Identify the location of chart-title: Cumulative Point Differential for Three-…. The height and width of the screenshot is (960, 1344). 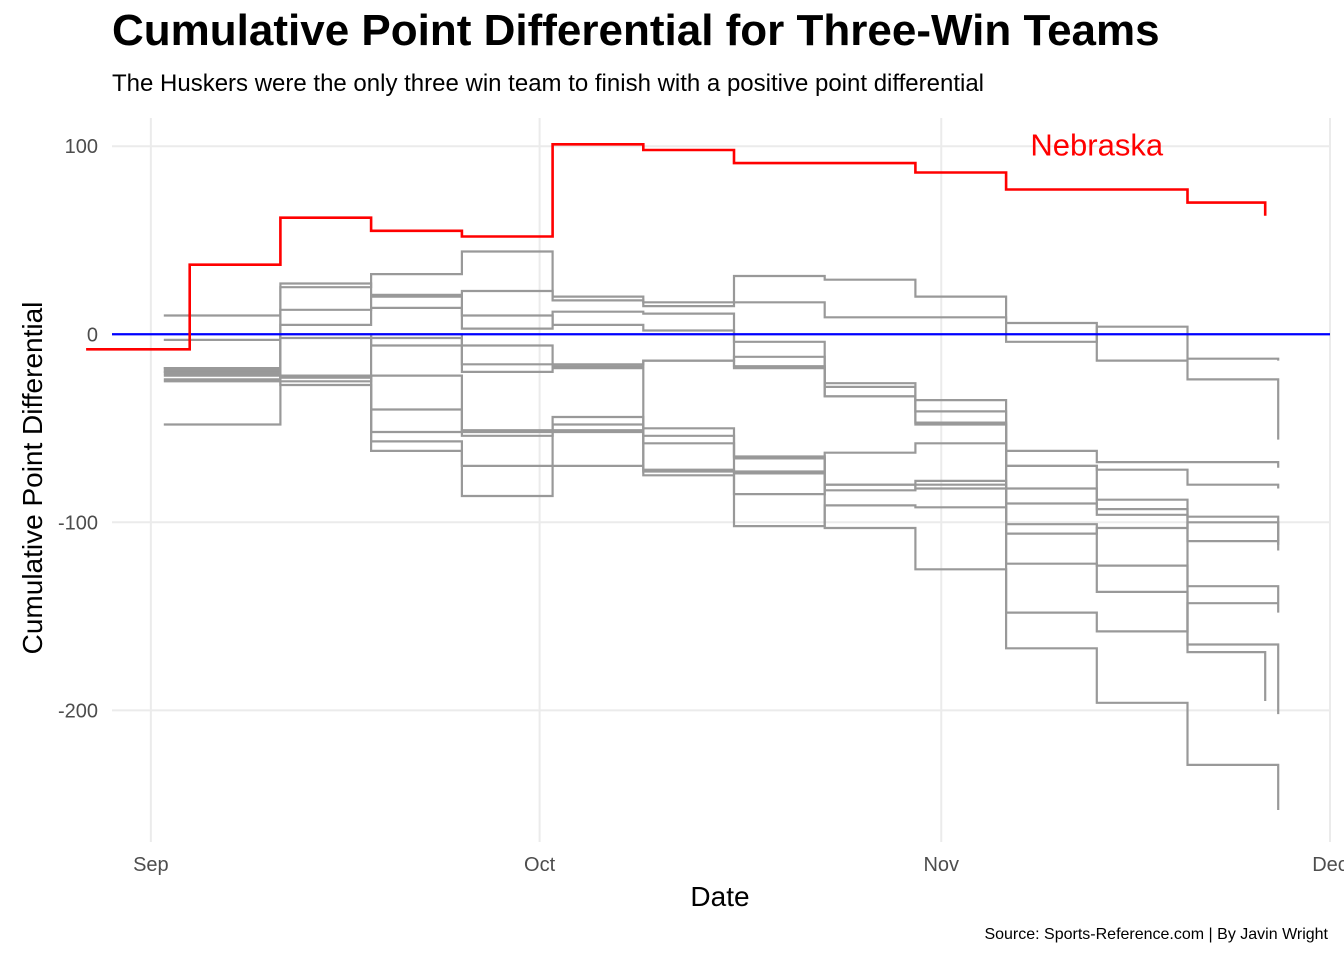
(636, 30).